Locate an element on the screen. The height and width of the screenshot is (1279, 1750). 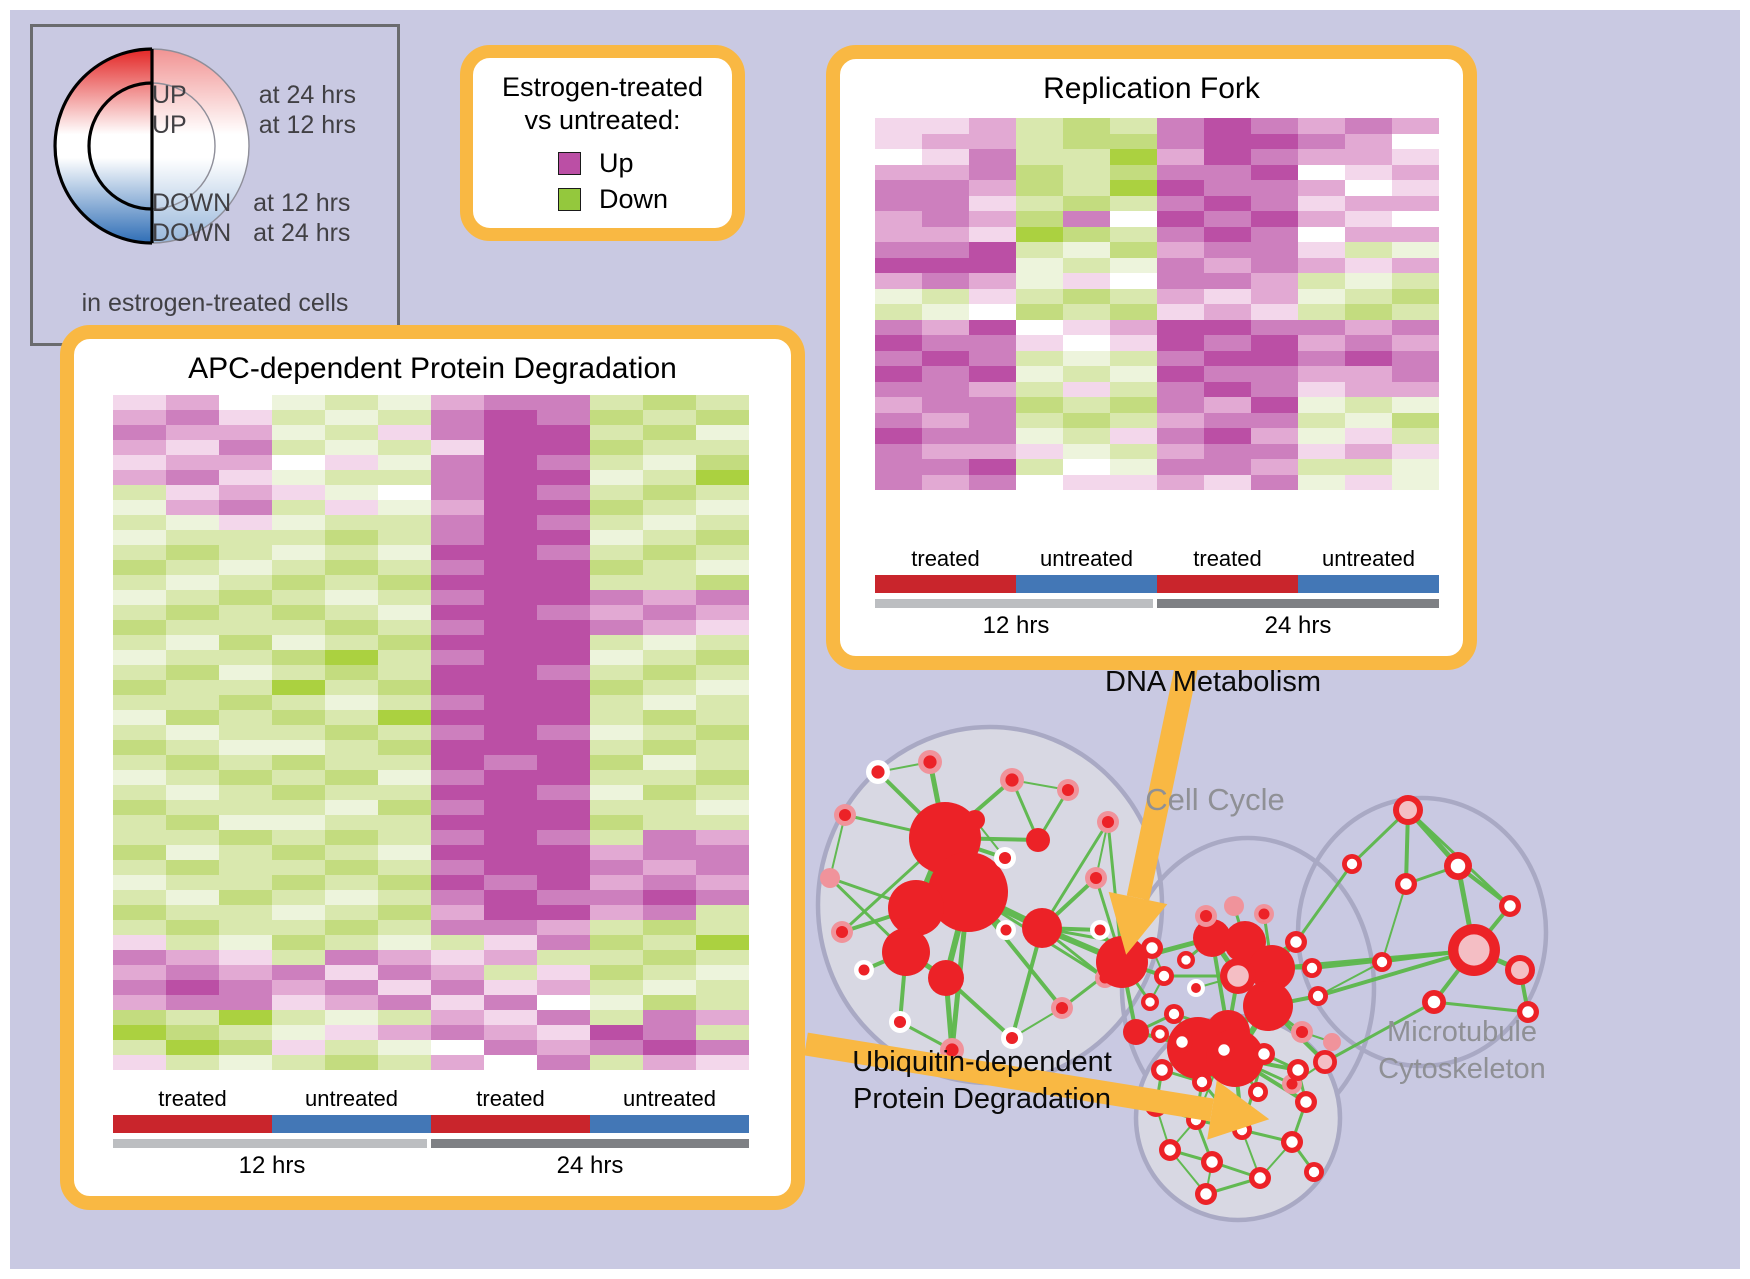
cell-cycle-label-line: Cell Cycle is located at coordinates (1215, 799).